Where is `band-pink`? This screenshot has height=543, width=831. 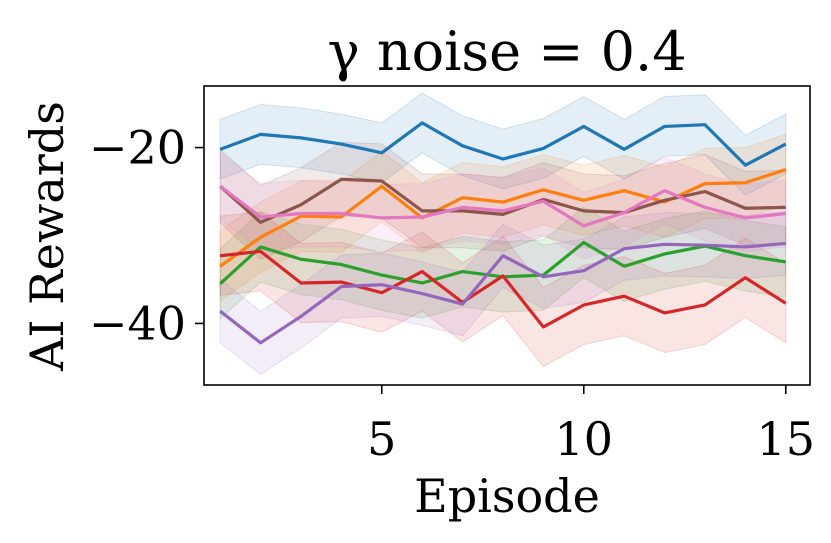
band-pink is located at coordinates (503, 205).